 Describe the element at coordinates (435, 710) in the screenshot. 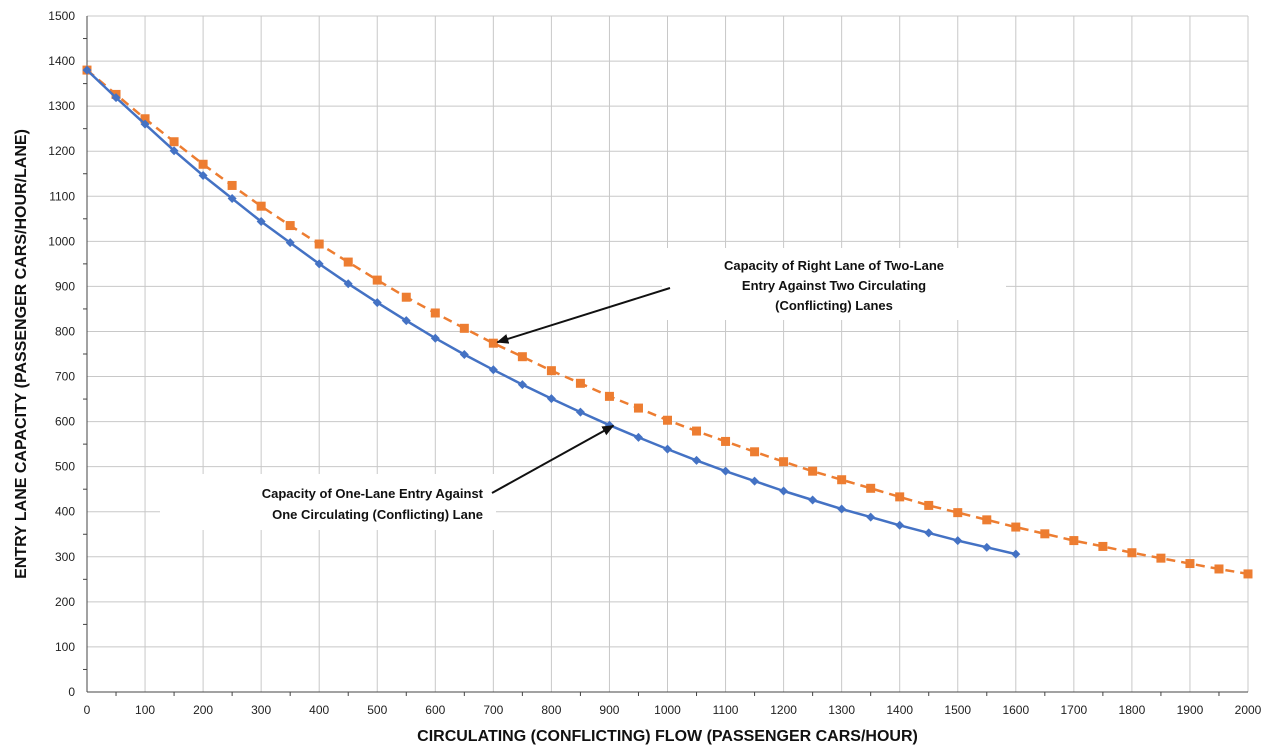

I see `x-tick-label-6: 600` at that location.